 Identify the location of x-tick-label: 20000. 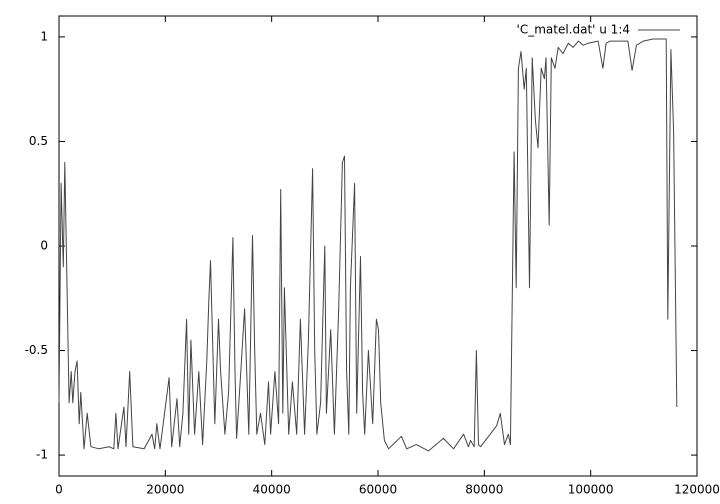
(165, 490).